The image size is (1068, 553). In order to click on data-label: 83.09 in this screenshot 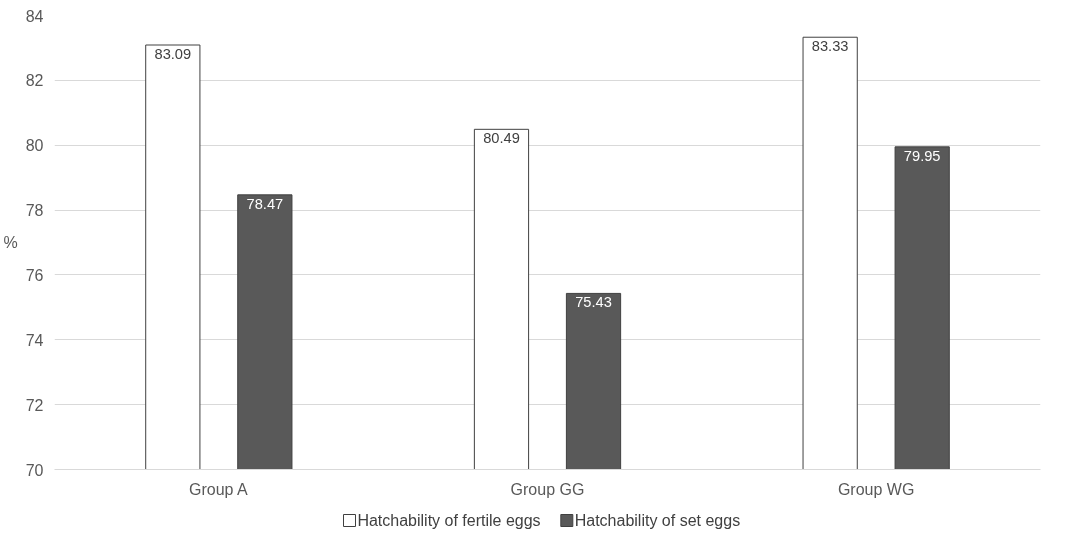, I will do `click(173, 54)`.